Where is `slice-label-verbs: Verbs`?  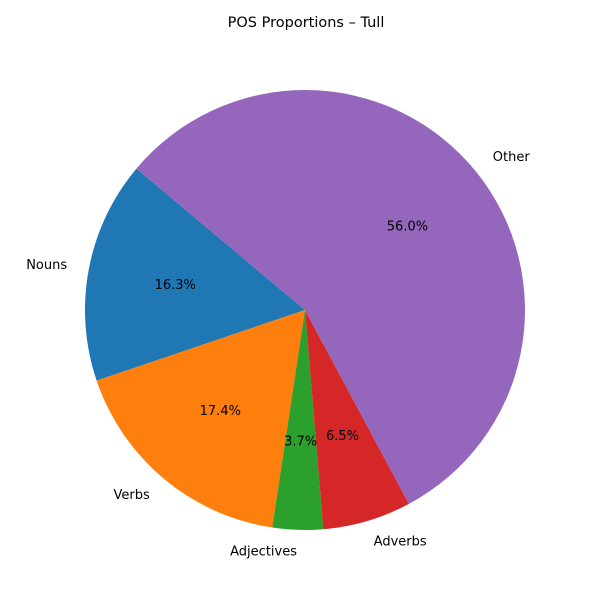 slice-label-verbs: Verbs is located at coordinates (131, 495).